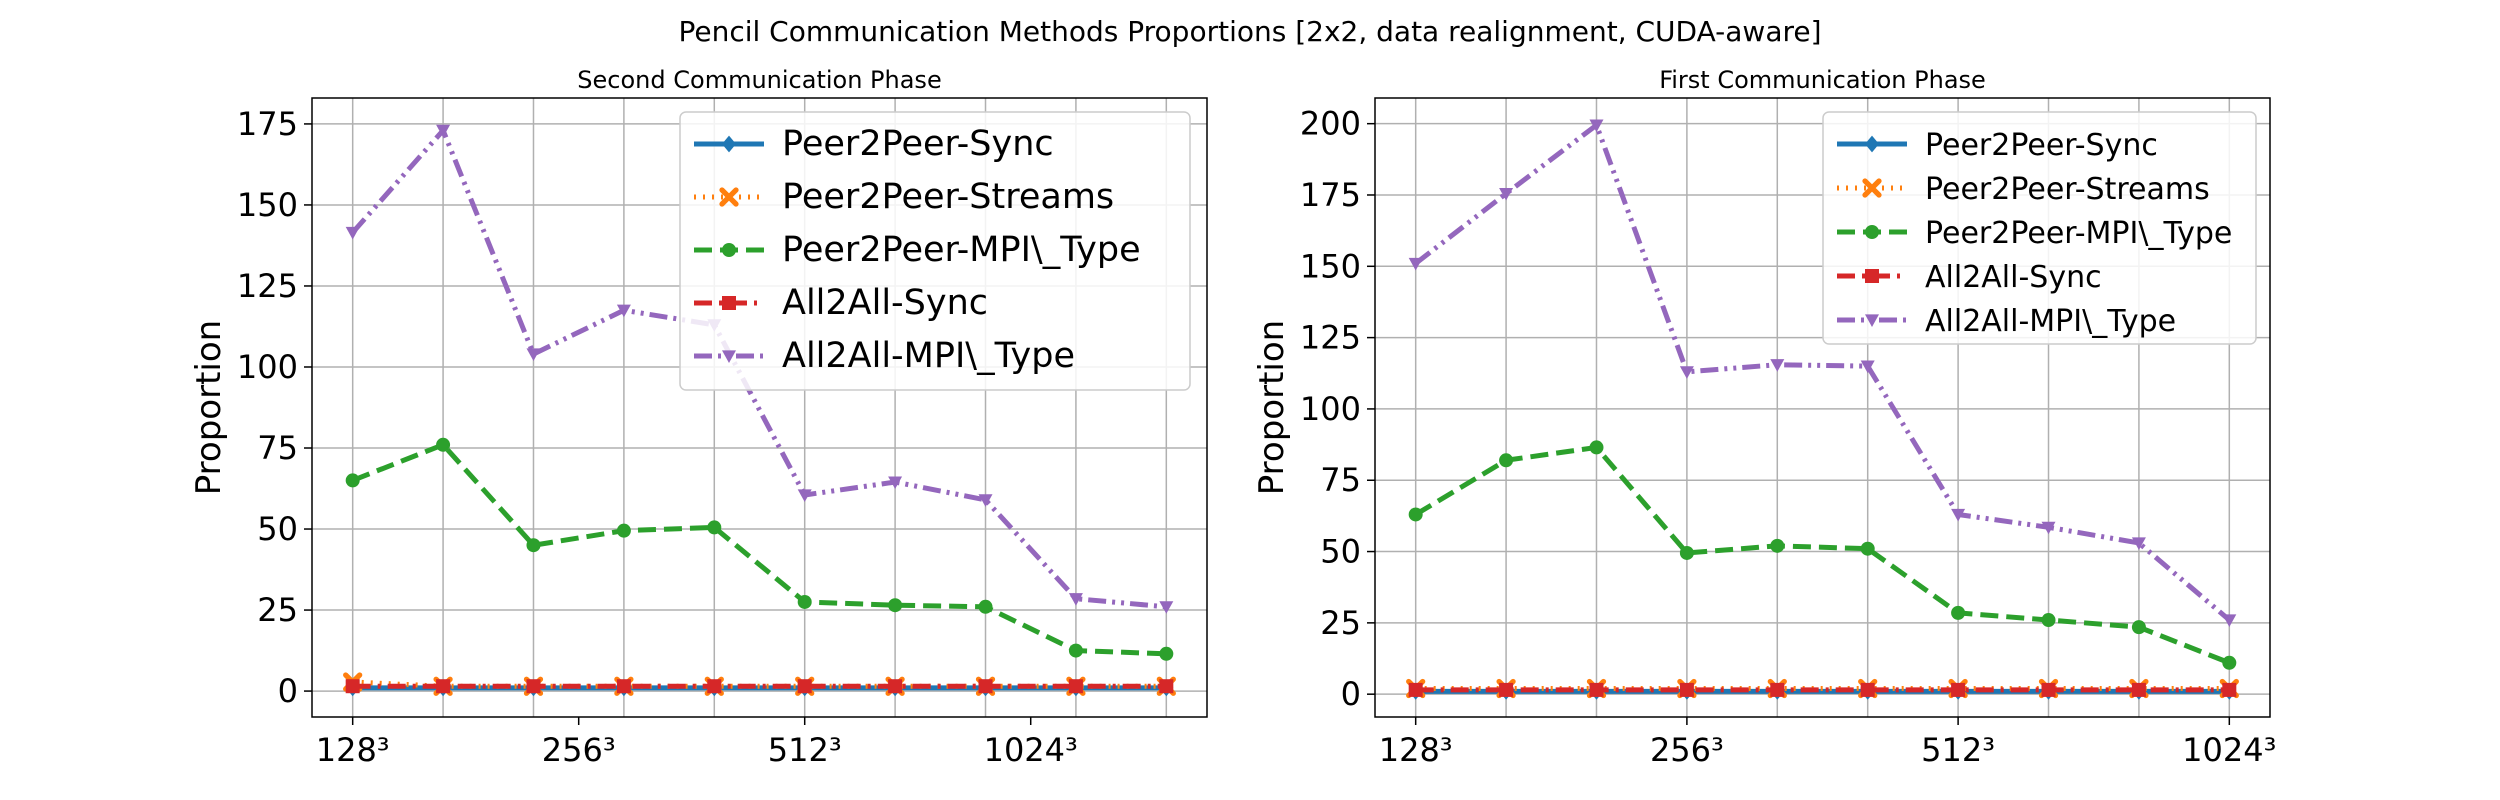 The image size is (2500, 800). What do you see at coordinates (1330, 124) in the screenshot?
I see `y-tick-label: 200` at bounding box center [1330, 124].